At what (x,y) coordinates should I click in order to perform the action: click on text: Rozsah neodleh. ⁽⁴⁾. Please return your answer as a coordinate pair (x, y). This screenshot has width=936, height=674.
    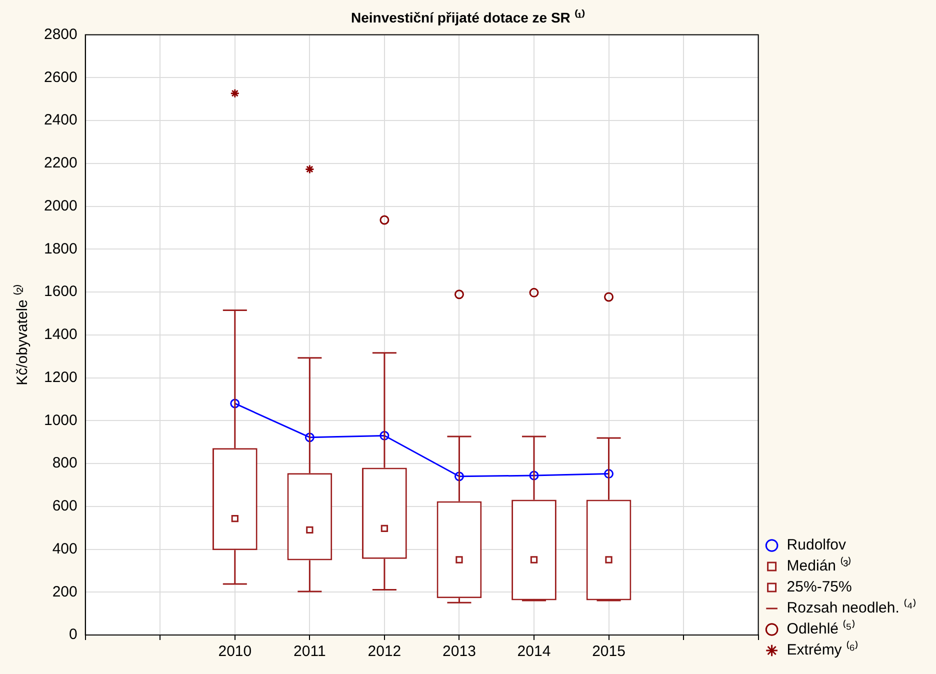
    Looking at the image, I should click on (851, 607).